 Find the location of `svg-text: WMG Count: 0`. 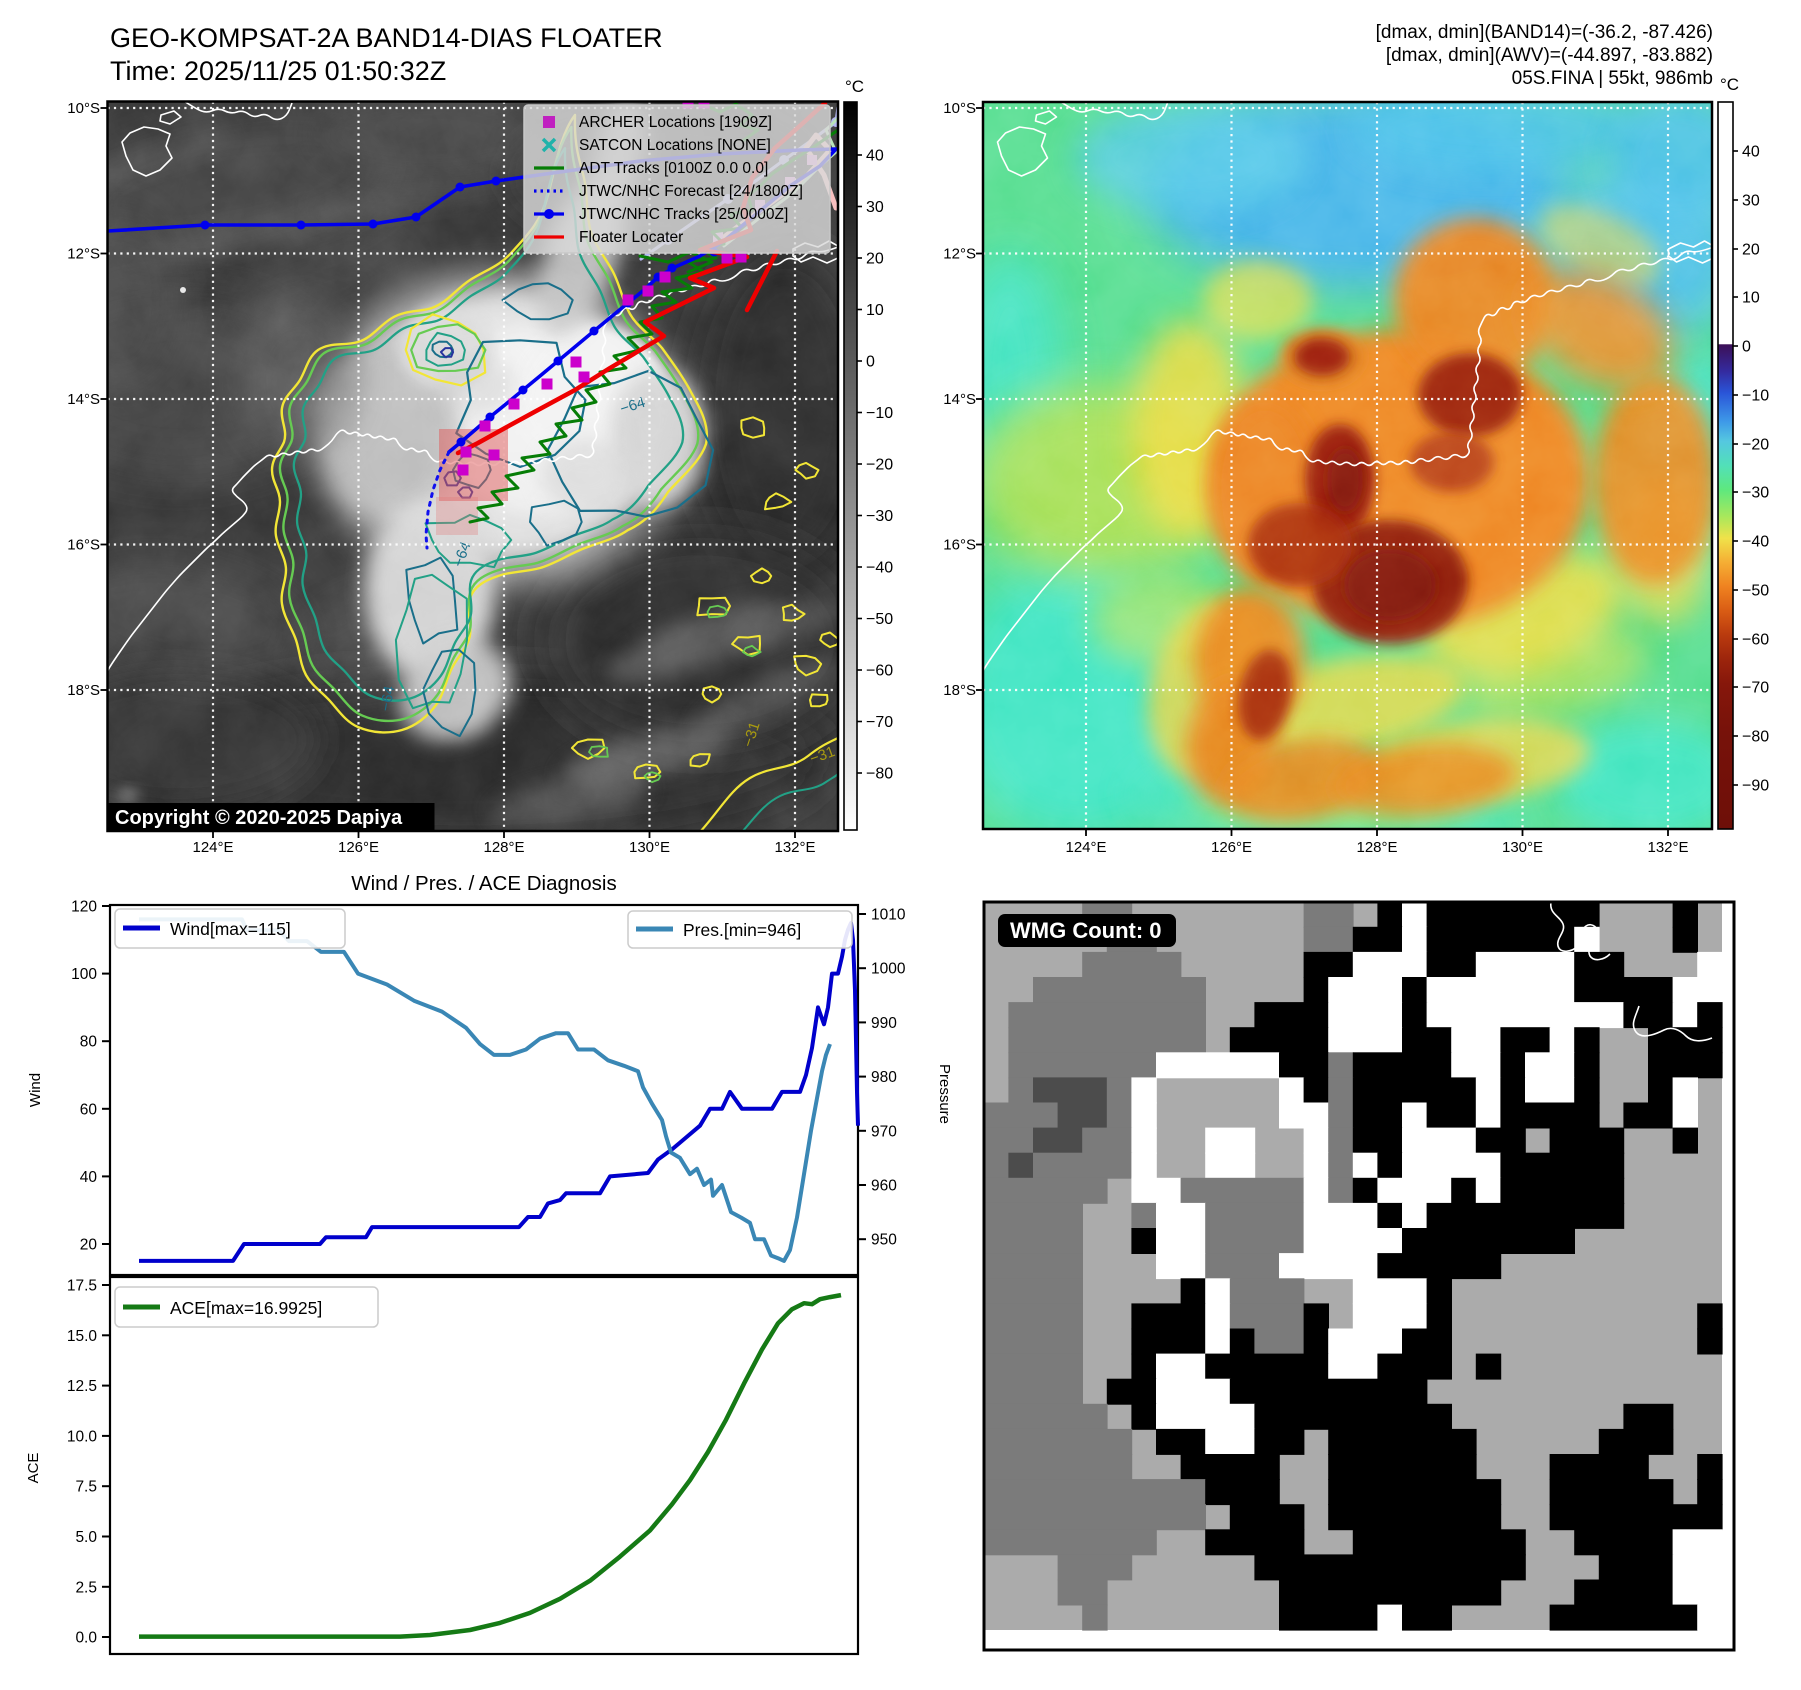

svg-text: WMG Count: 0 is located at coordinates (1086, 930).